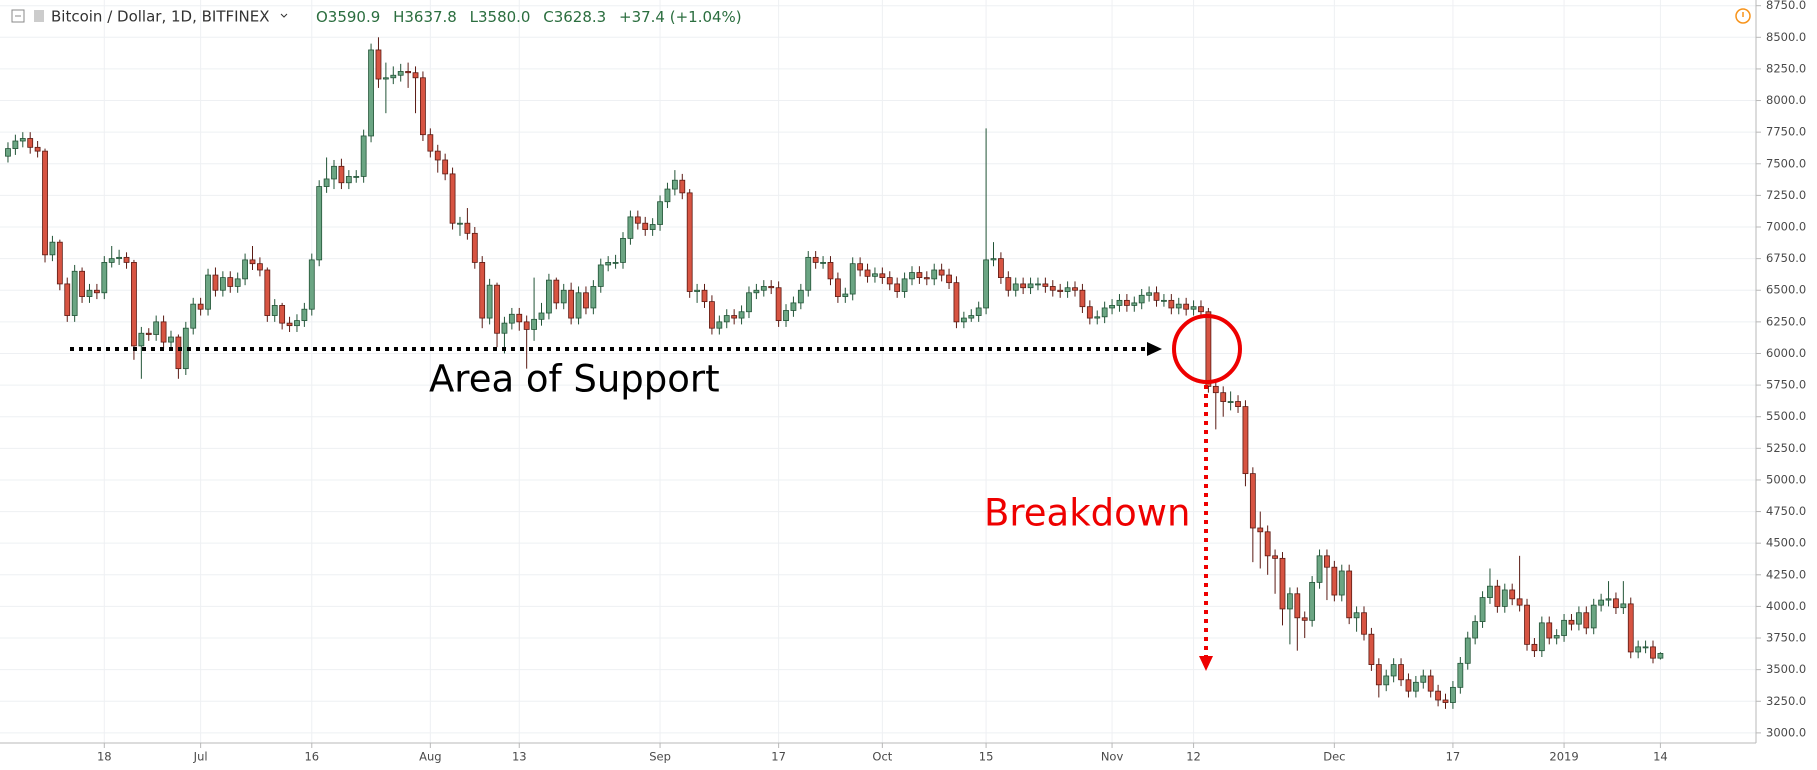  What do you see at coordinates (1743, 16) in the screenshot?
I see `warning-icon` at bounding box center [1743, 16].